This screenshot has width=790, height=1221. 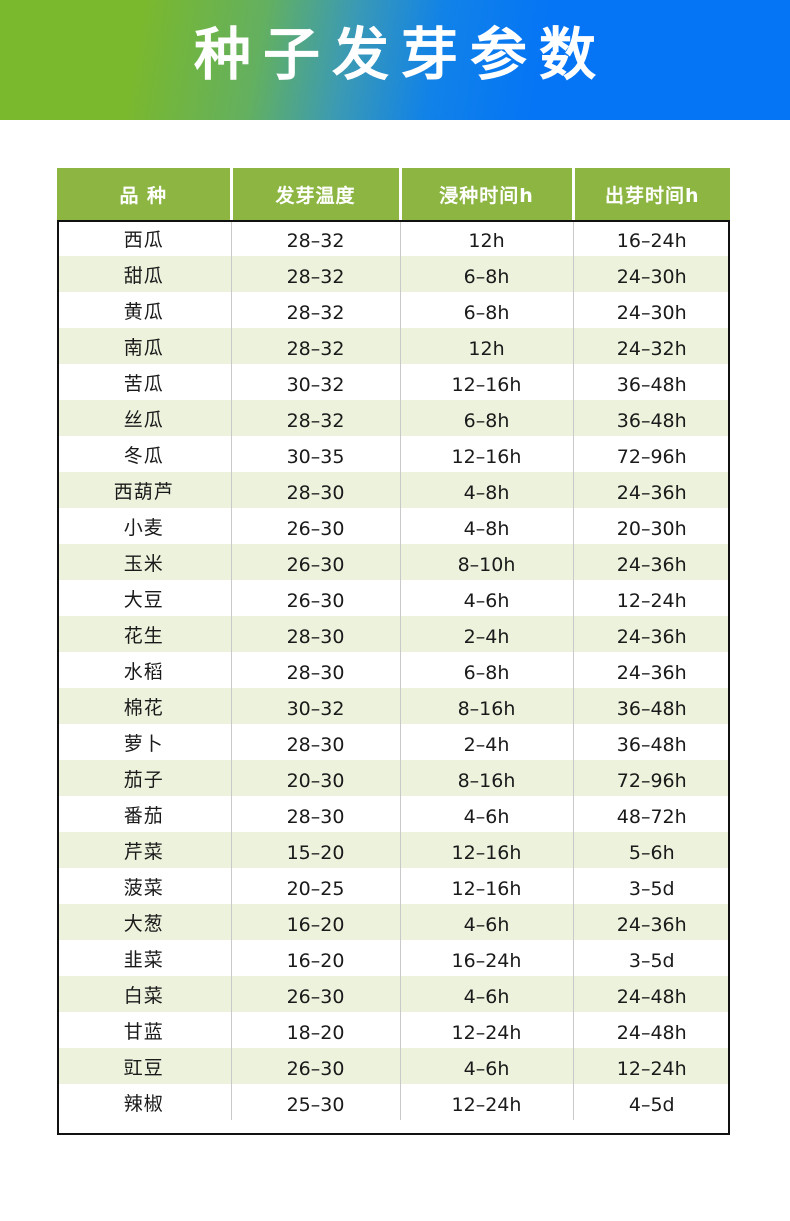 What do you see at coordinates (393, 1102) in the screenshot?
I see `table-row: 辣椒 25–30 12–24h 4–5d` at bounding box center [393, 1102].